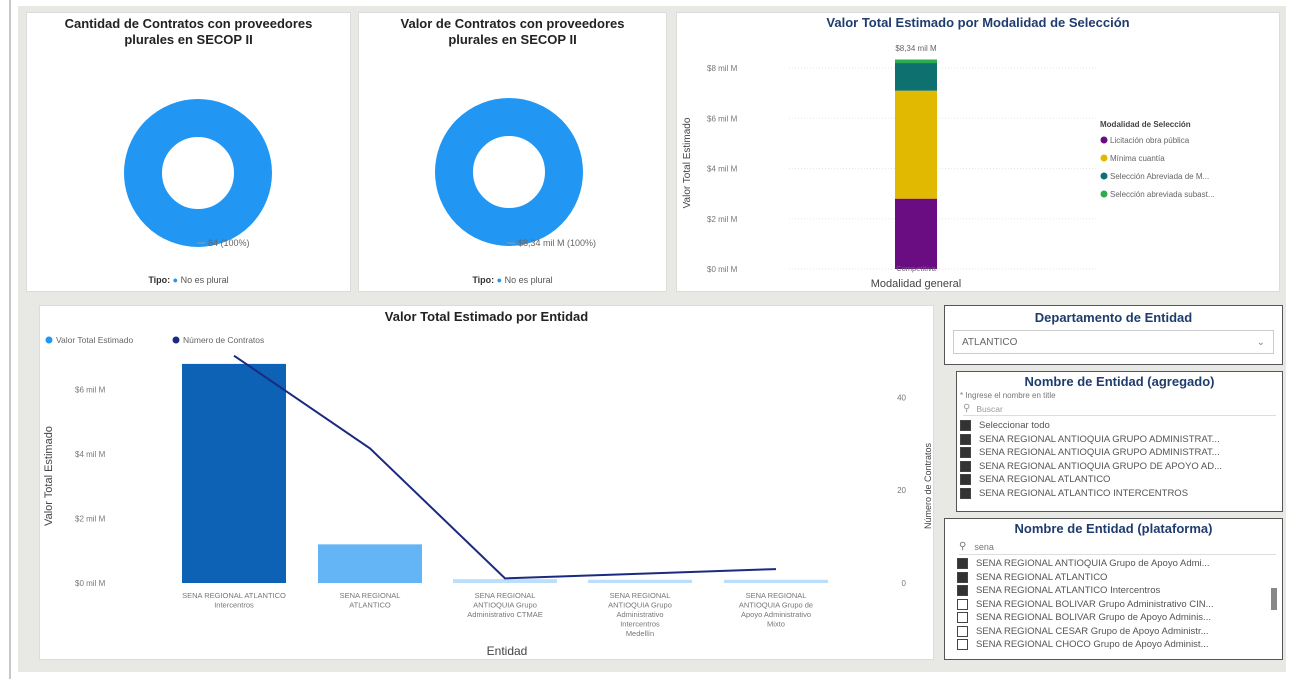  What do you see at coordinates (49, 340) in the screenshot?
I see `legend-value-dot-icon` at bounding box center [49, 340].